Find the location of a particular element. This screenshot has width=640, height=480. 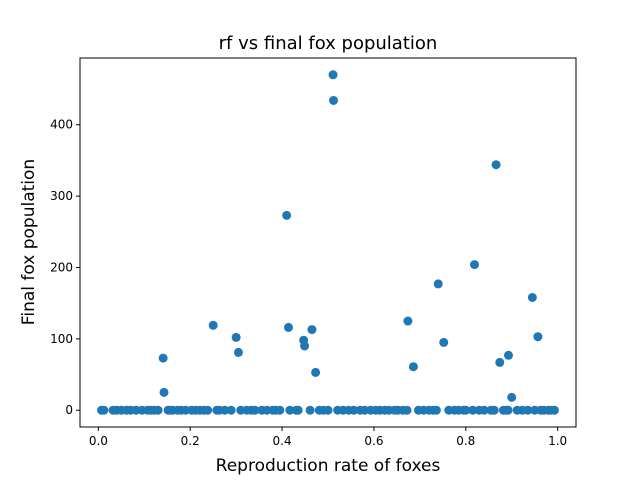

y-axis-ticks: 0 100 200 300 400 is located at coordinates (65, 267).